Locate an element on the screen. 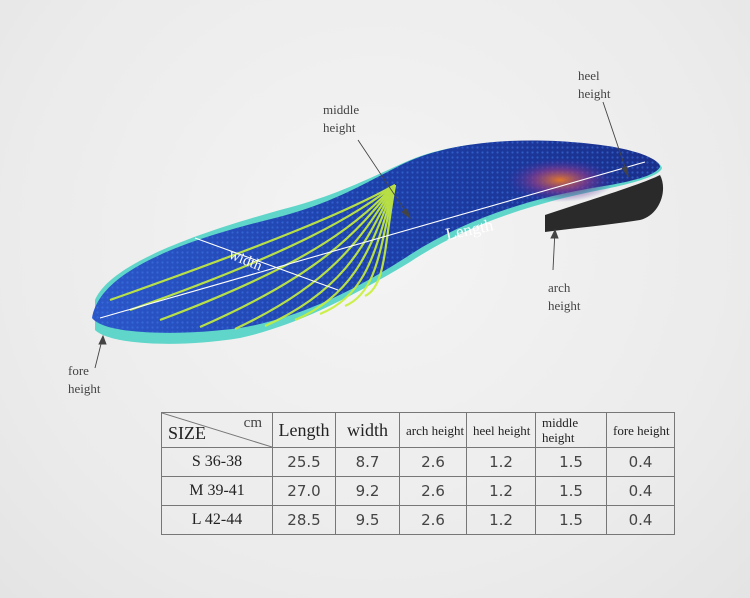 Image resolution: width=750 pixels, height=598 pixels. heel-pressure-zone is located at coordinates (560, 180).